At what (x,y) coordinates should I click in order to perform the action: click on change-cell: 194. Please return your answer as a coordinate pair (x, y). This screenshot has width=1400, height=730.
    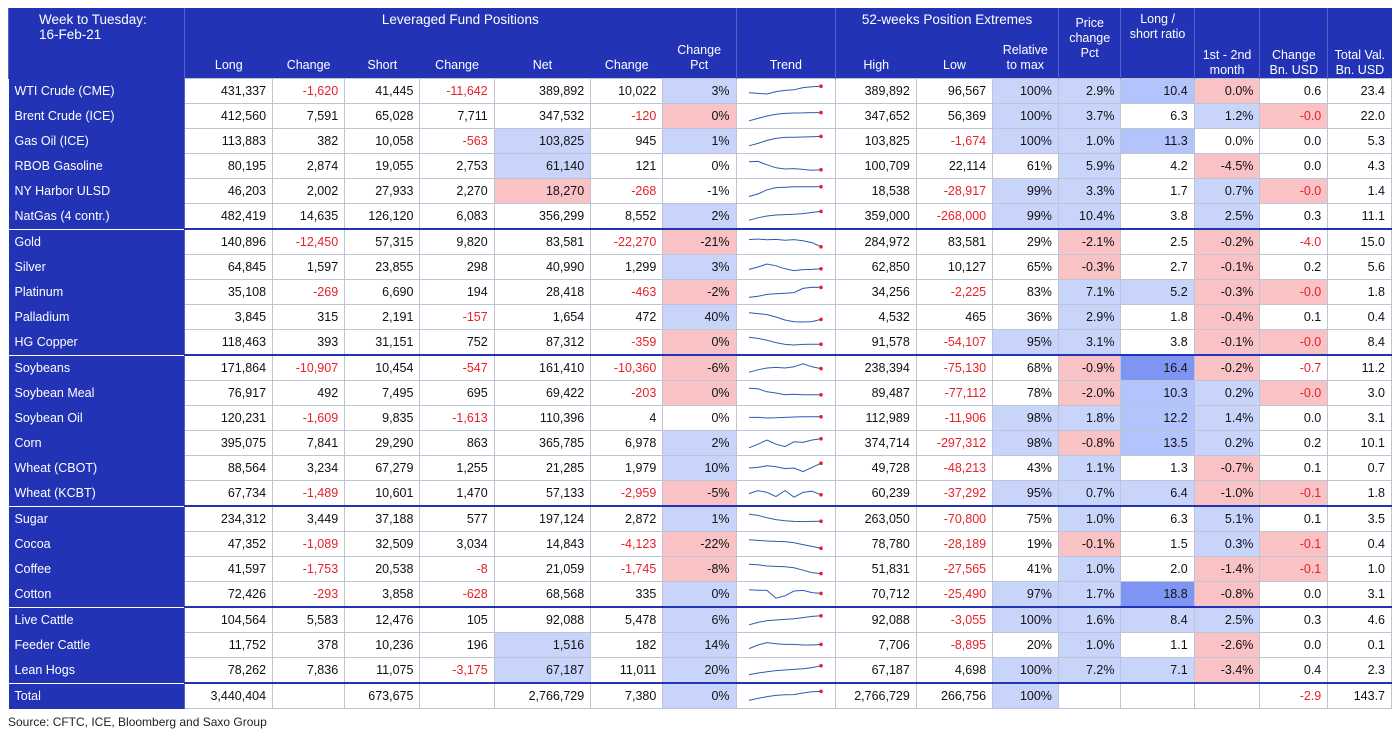
    Looking at the image, I should click on (457, 292).